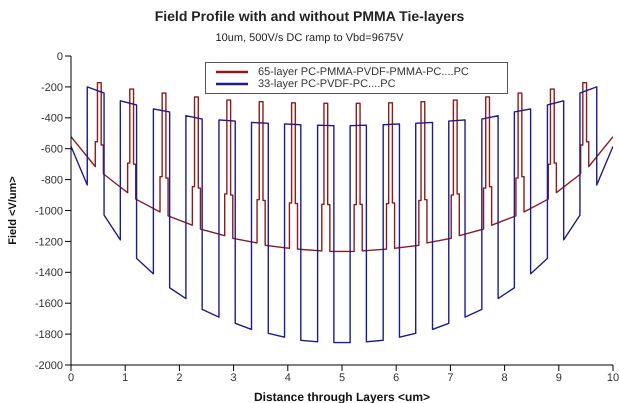 The width and height of the screenshot is (619, 403). I want to click on x-tick-label: 7, so click(450, 378).